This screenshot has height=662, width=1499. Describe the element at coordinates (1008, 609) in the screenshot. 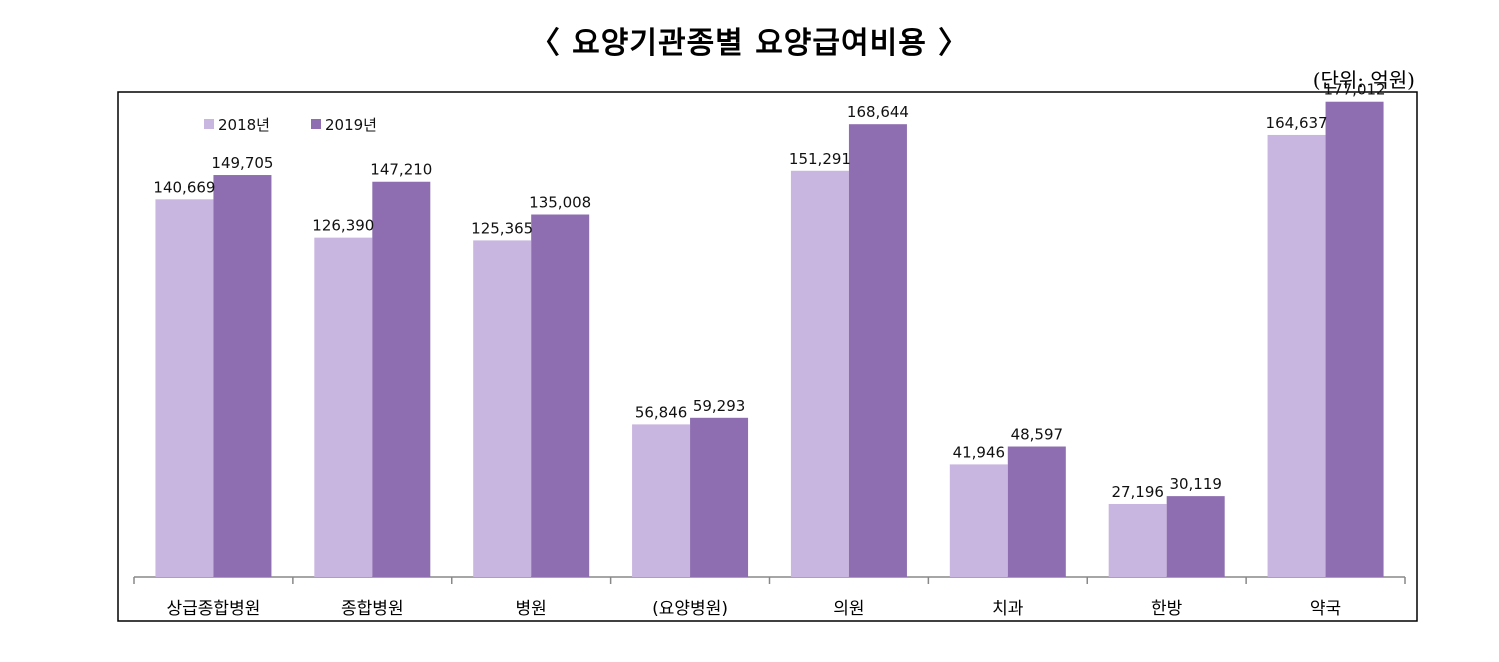

I see `x-tick-label: 치과` at that location.